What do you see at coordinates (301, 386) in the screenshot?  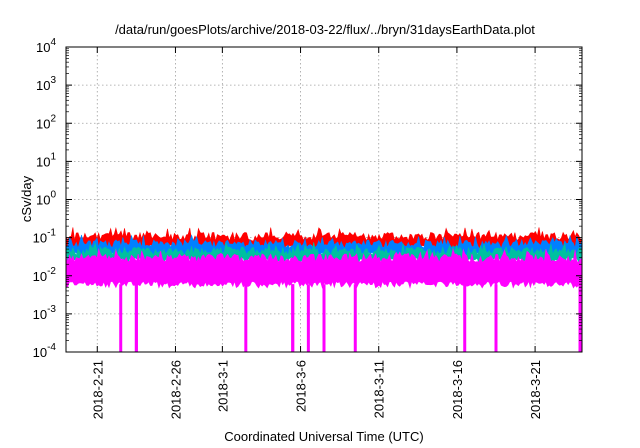 I see `x-tick-label: 2018-3-6` at bounding box center [301, 386].